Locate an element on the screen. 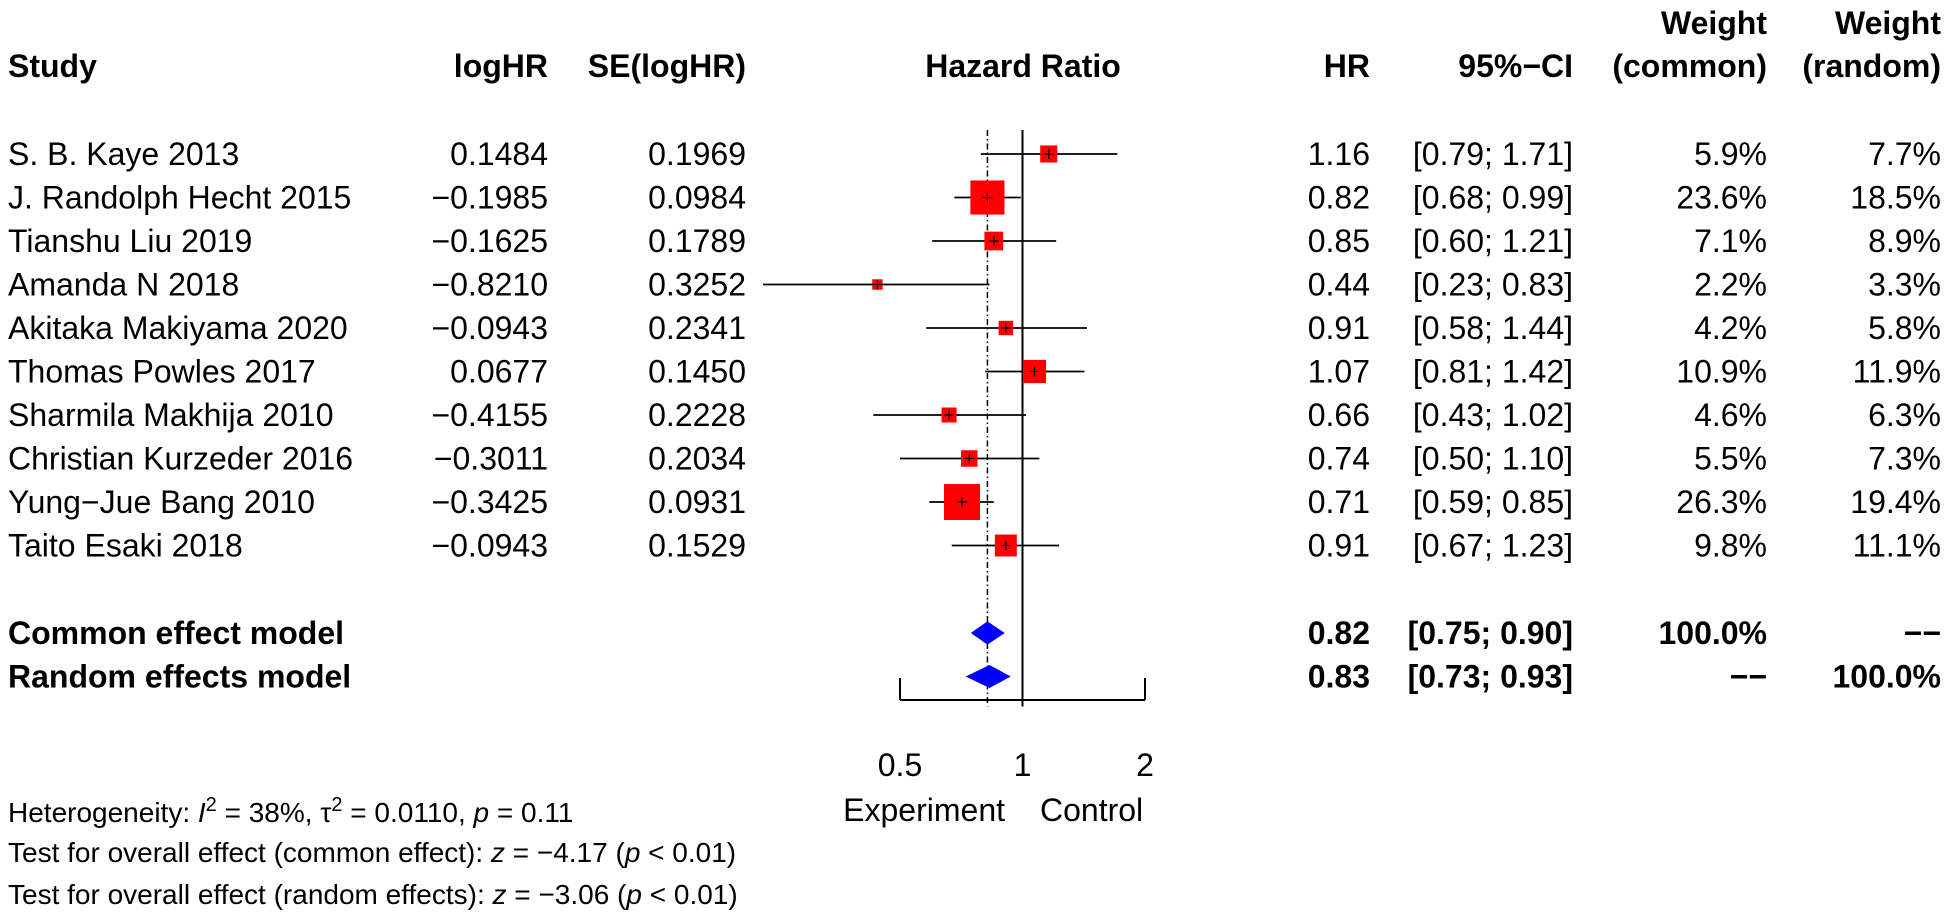 This screenshot has width=1952, height=921. model-ci-value: [0.75; 0.90] is located at coordinates (1490, 633).